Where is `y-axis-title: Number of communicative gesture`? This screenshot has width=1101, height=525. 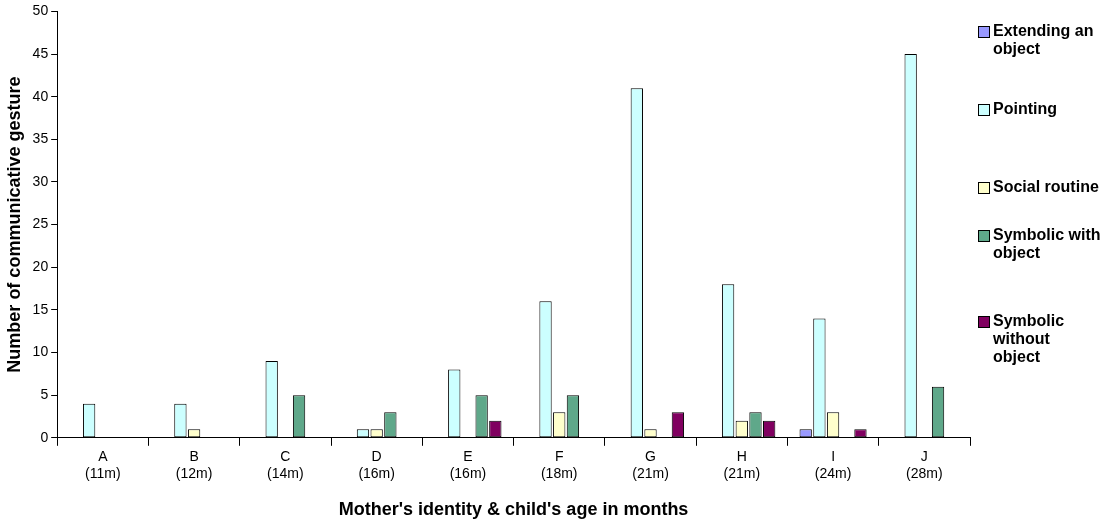 y-axis-title: Number of communicative gesture is located at coordinates (13, 224).